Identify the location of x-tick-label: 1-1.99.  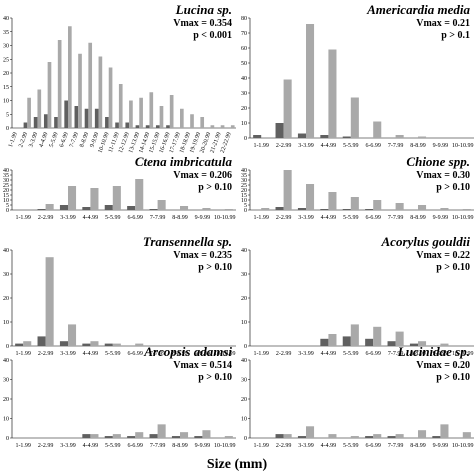
(261, 354).